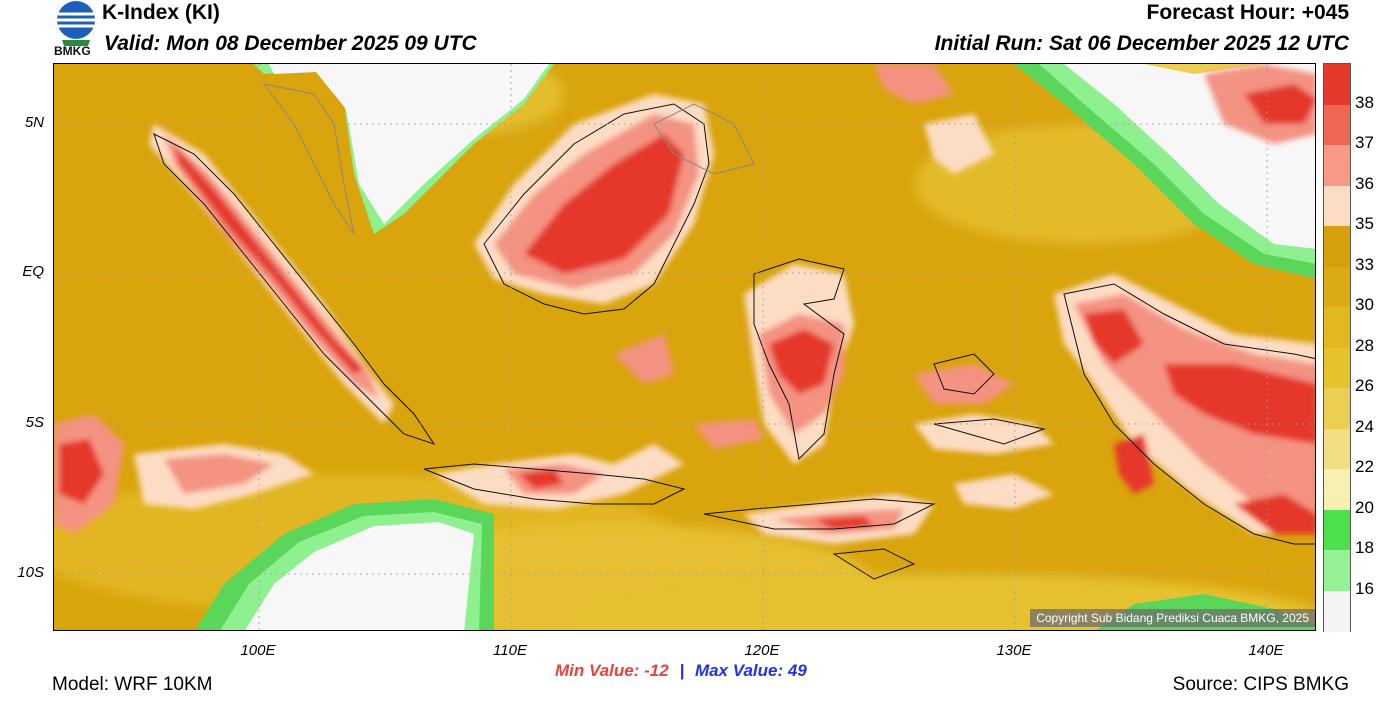 The width and height of the screenshot is (1400, 709). What do you see at coordinates (72, 51) in the screenshot?
I see `logo-text: BMKG` at bounding box center [72, 51].